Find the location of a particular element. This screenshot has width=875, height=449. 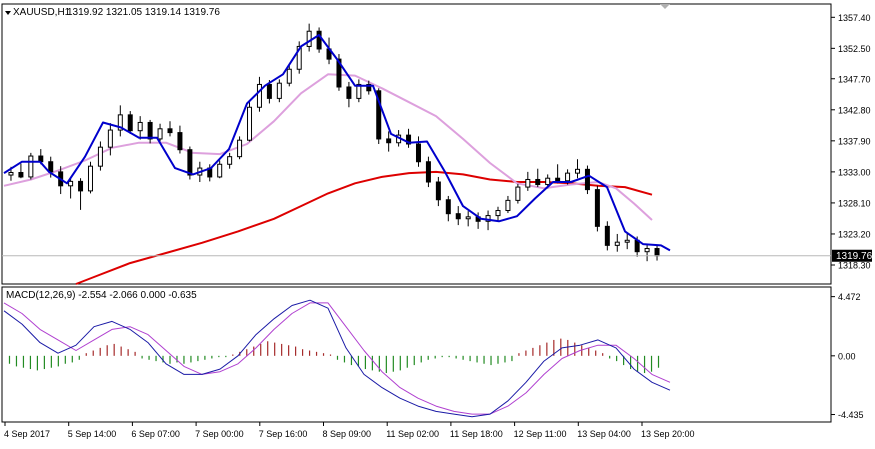

current-price-label: 1319.76 is located at coordinates (854, 256).